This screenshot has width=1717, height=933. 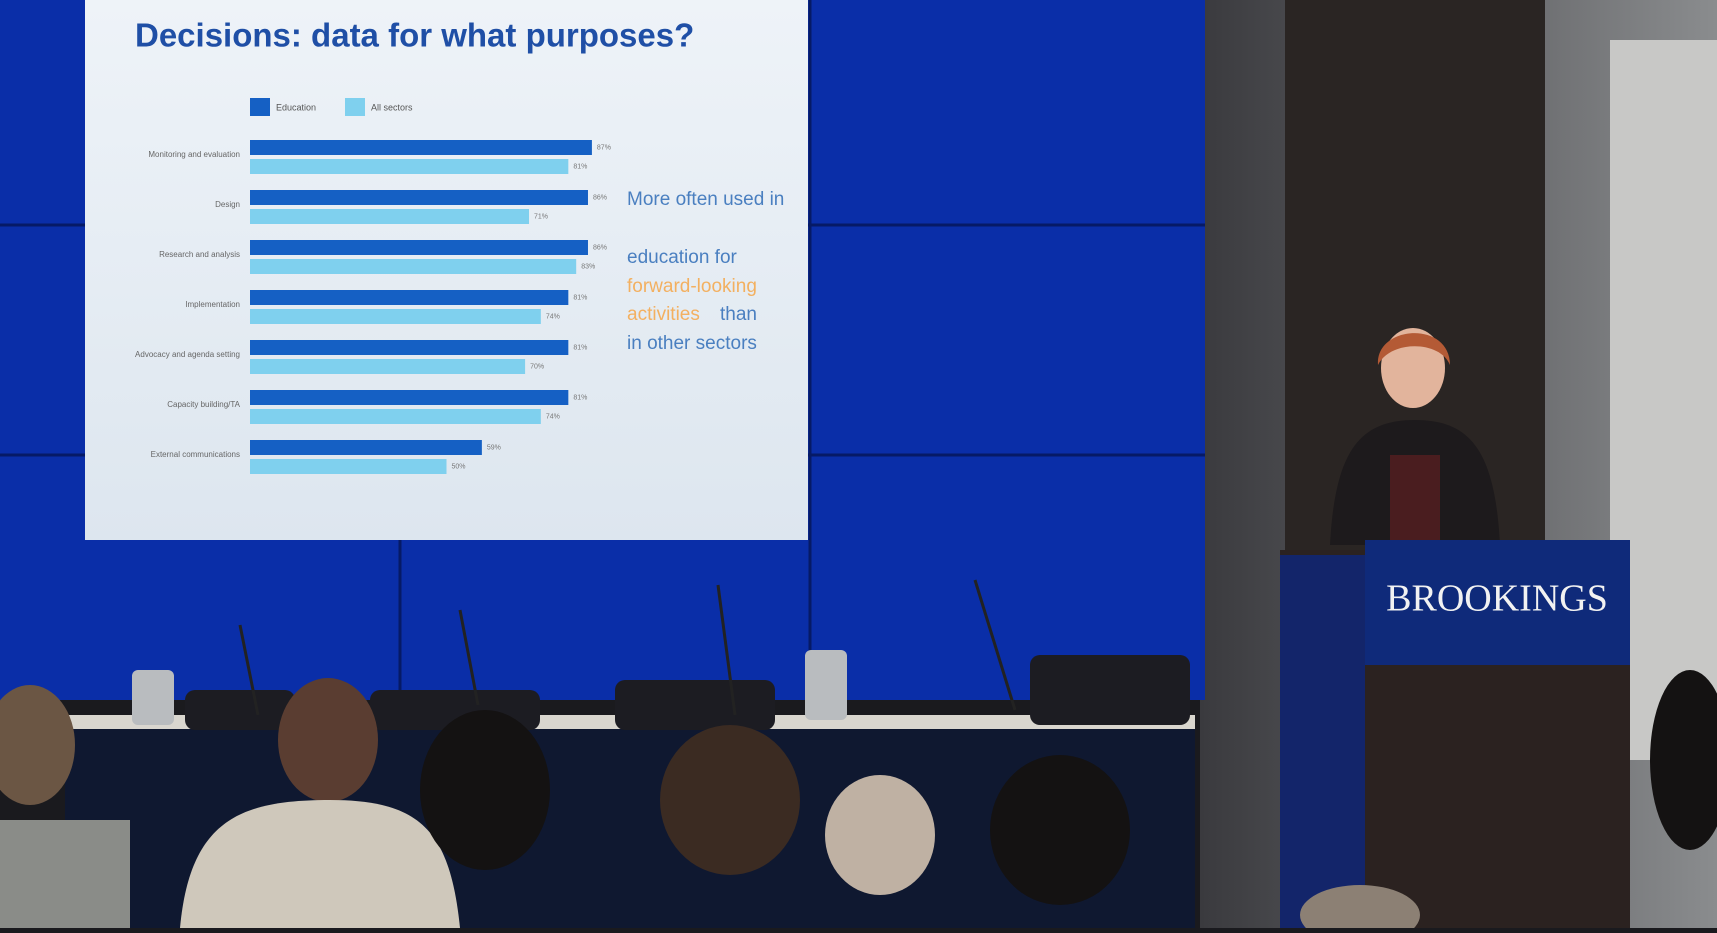 What do you see at coordinates (194, 154) in the screenshot?
I see `category-label: Monitoring and evaluation` at bounding box center [194, 154].